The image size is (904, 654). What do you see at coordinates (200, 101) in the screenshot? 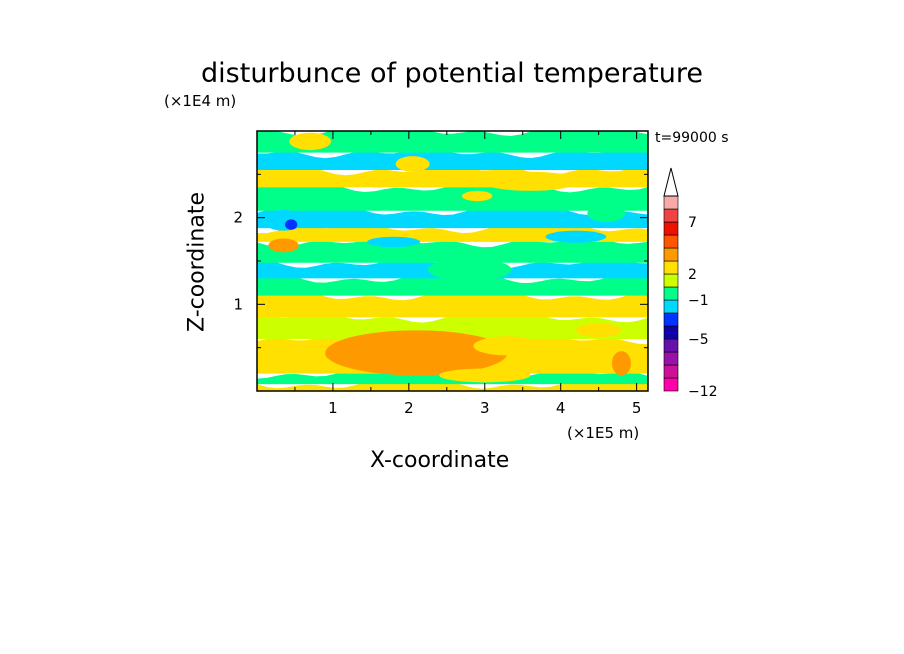
I see `y-axis-scale-label: (×1E4 m)` at bounding box center [200, 101].